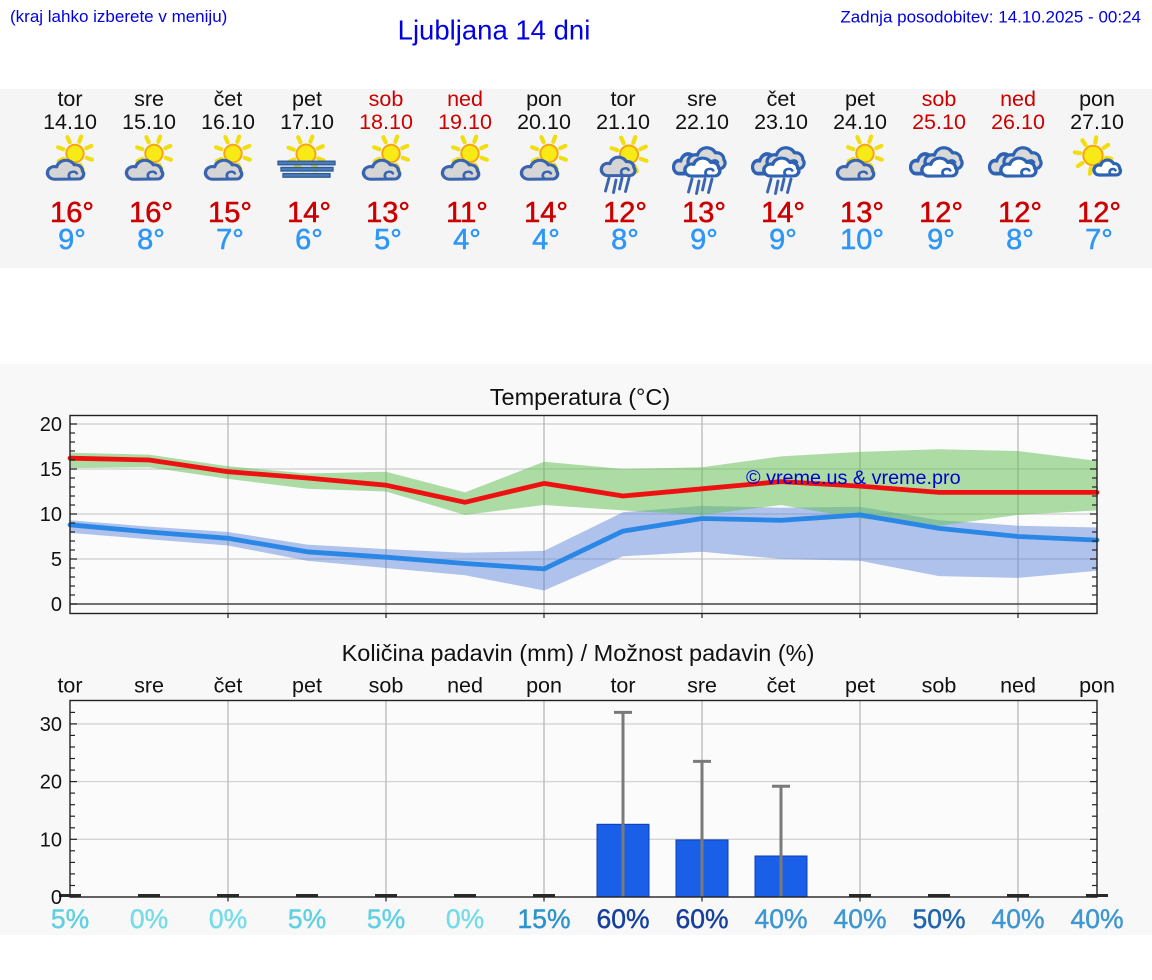  I want to click on svg-text: 50%, so click(938, 919).